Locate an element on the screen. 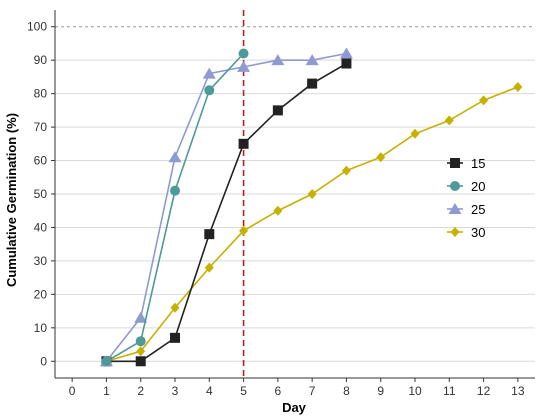  x-tick-label: 11 is located at coordinates (449, 391).